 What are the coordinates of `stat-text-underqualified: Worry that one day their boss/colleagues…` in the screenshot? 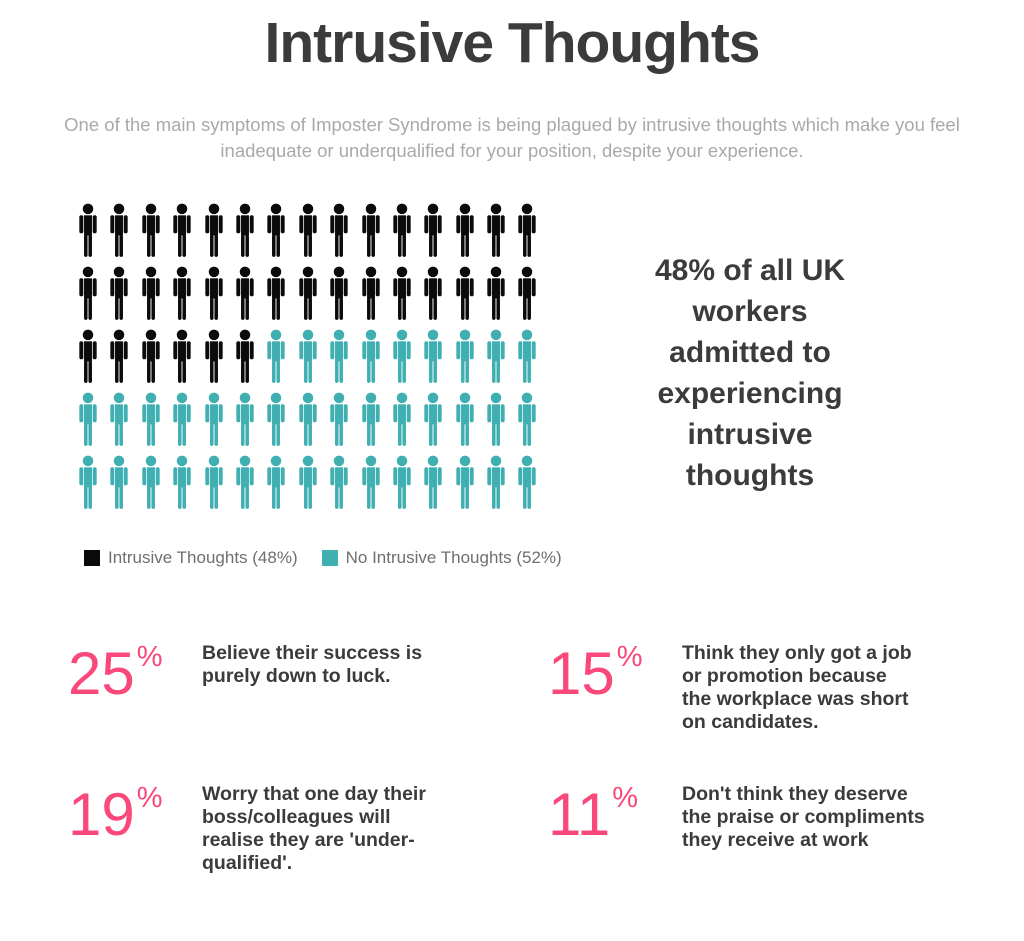 It's located at (314, 828).